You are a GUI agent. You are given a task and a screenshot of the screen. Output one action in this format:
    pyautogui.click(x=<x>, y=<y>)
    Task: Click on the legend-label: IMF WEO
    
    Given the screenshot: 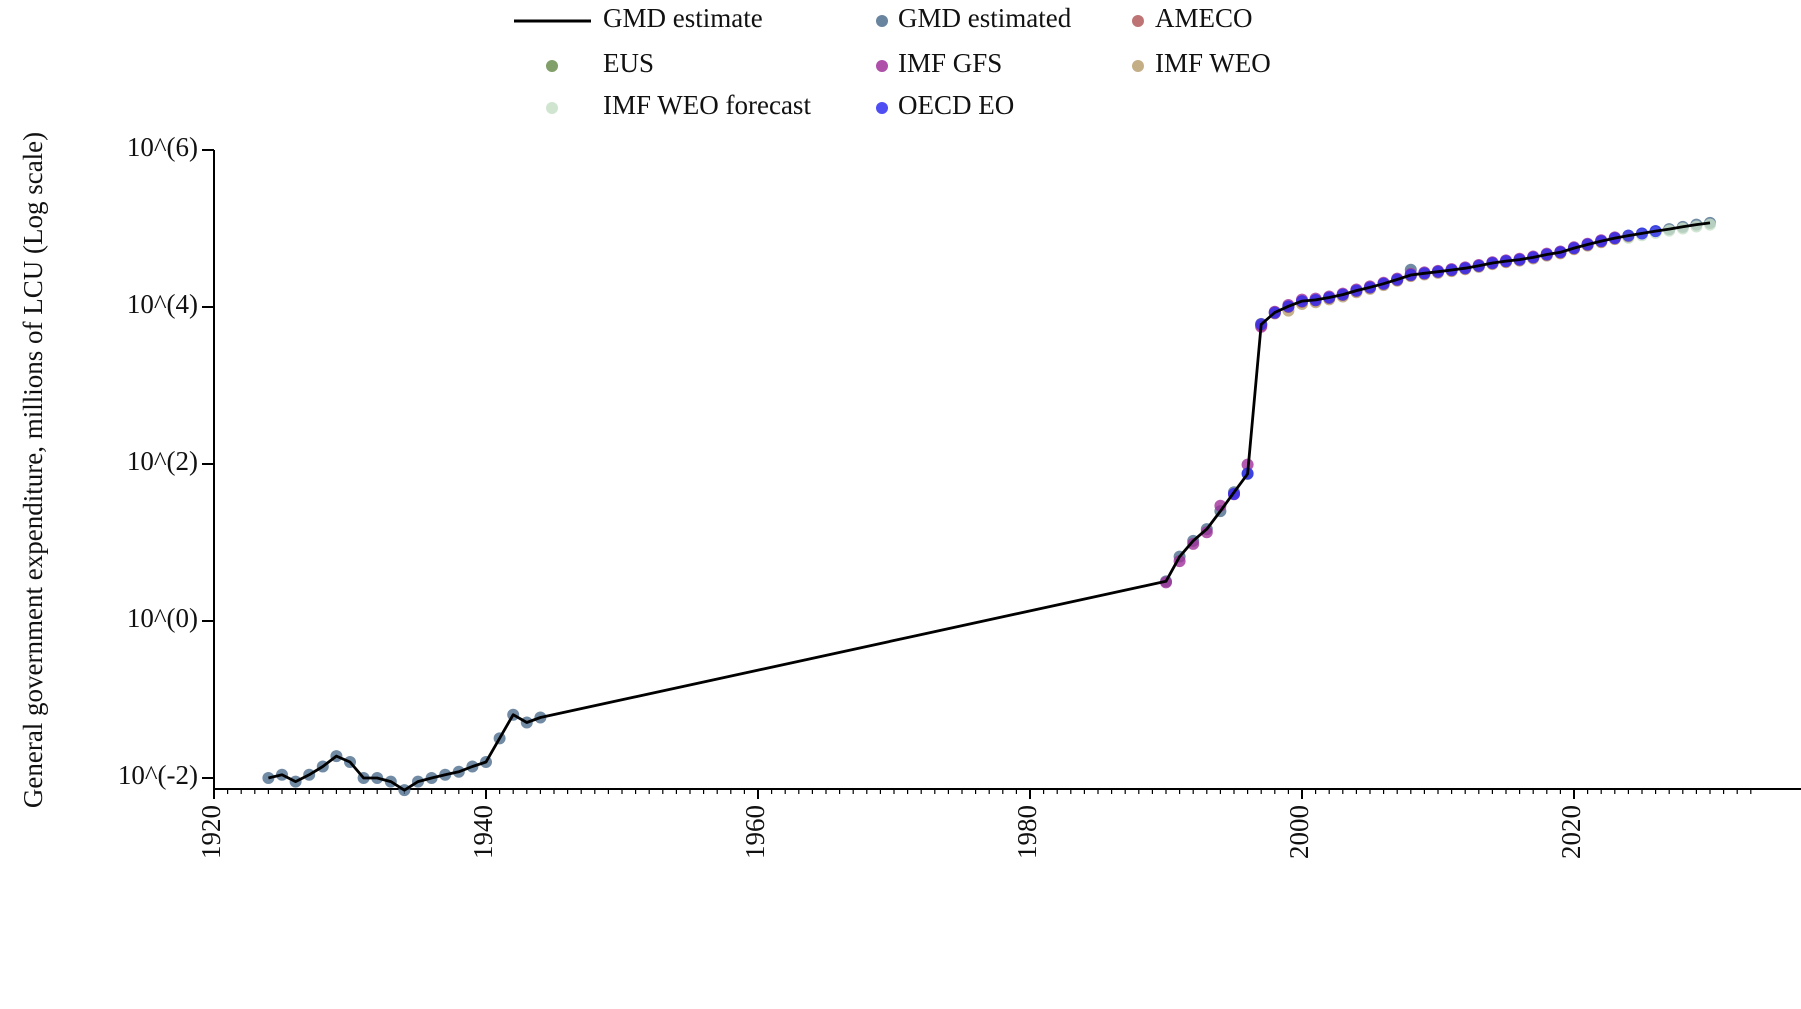 What is the action you would take?
    pyautogui.click(x=1213, y=63)
    